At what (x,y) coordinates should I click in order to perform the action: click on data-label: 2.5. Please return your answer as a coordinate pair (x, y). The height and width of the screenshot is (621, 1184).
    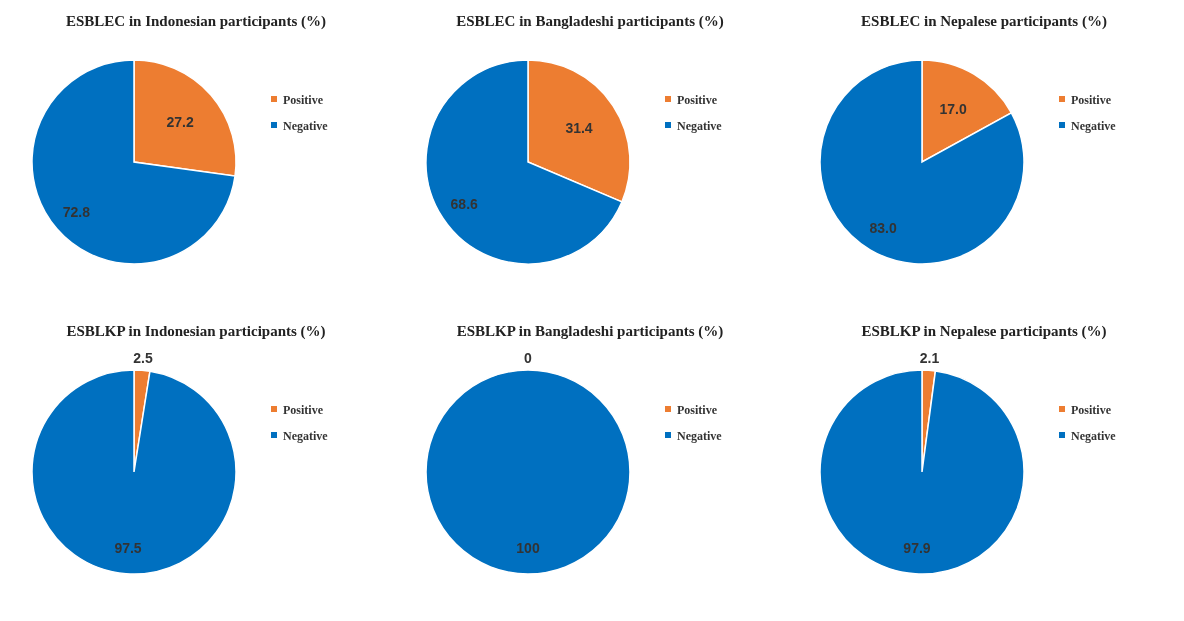
    Looking at the image, I should click on (143, 358).